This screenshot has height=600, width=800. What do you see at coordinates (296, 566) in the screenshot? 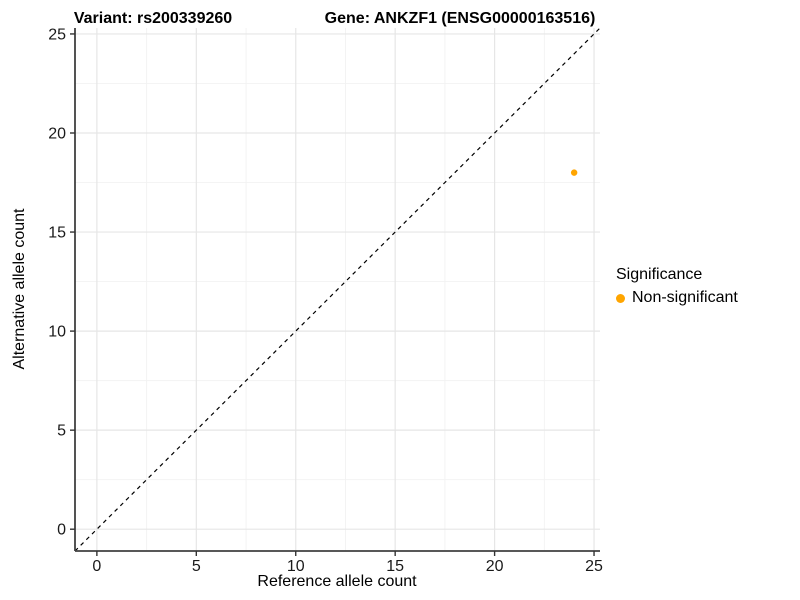
I see `x-tick-label: 10` at bounding box center [296, 566].